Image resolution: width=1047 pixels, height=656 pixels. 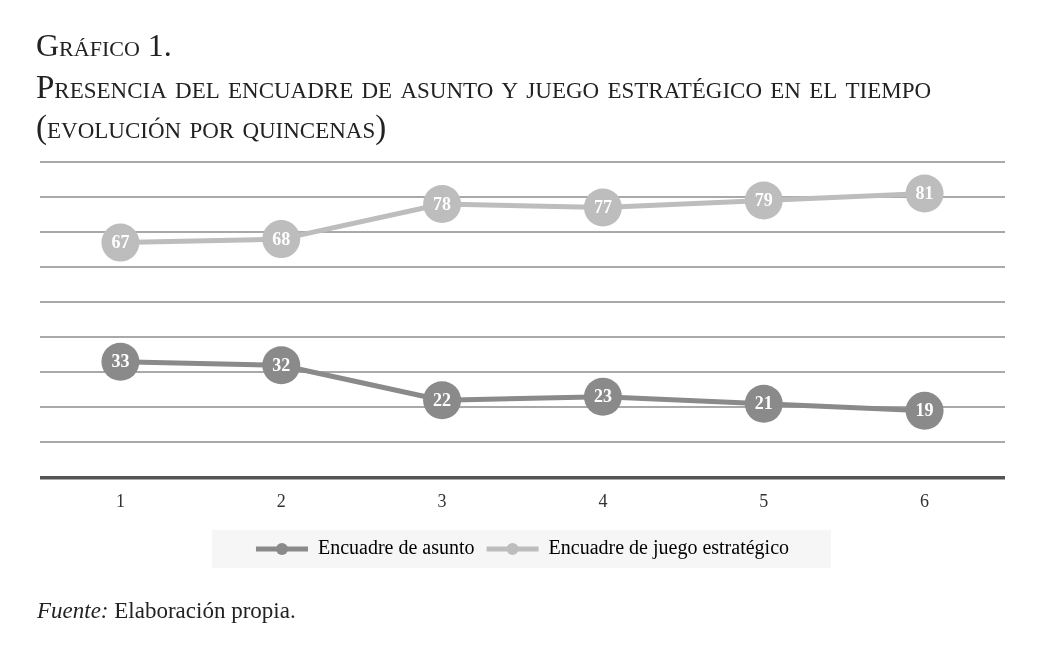 I want to click on chart-title: Gráfico 1., so click(x=104, y=45).